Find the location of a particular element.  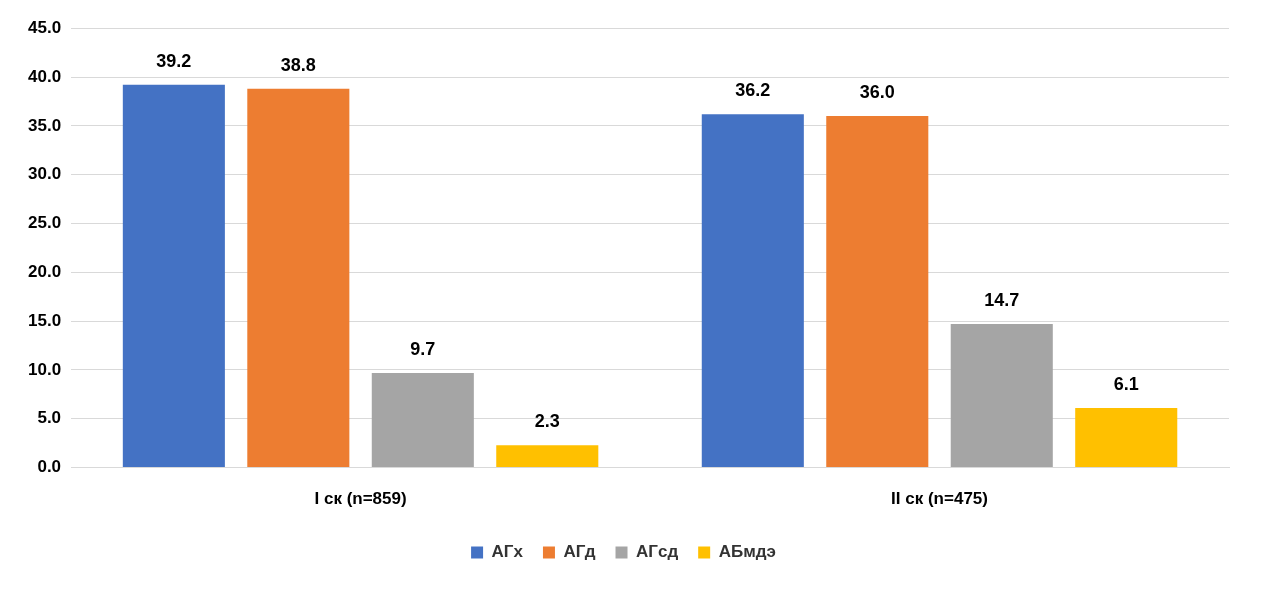

data-label: 38.8 is located at coordinates (298, 64).